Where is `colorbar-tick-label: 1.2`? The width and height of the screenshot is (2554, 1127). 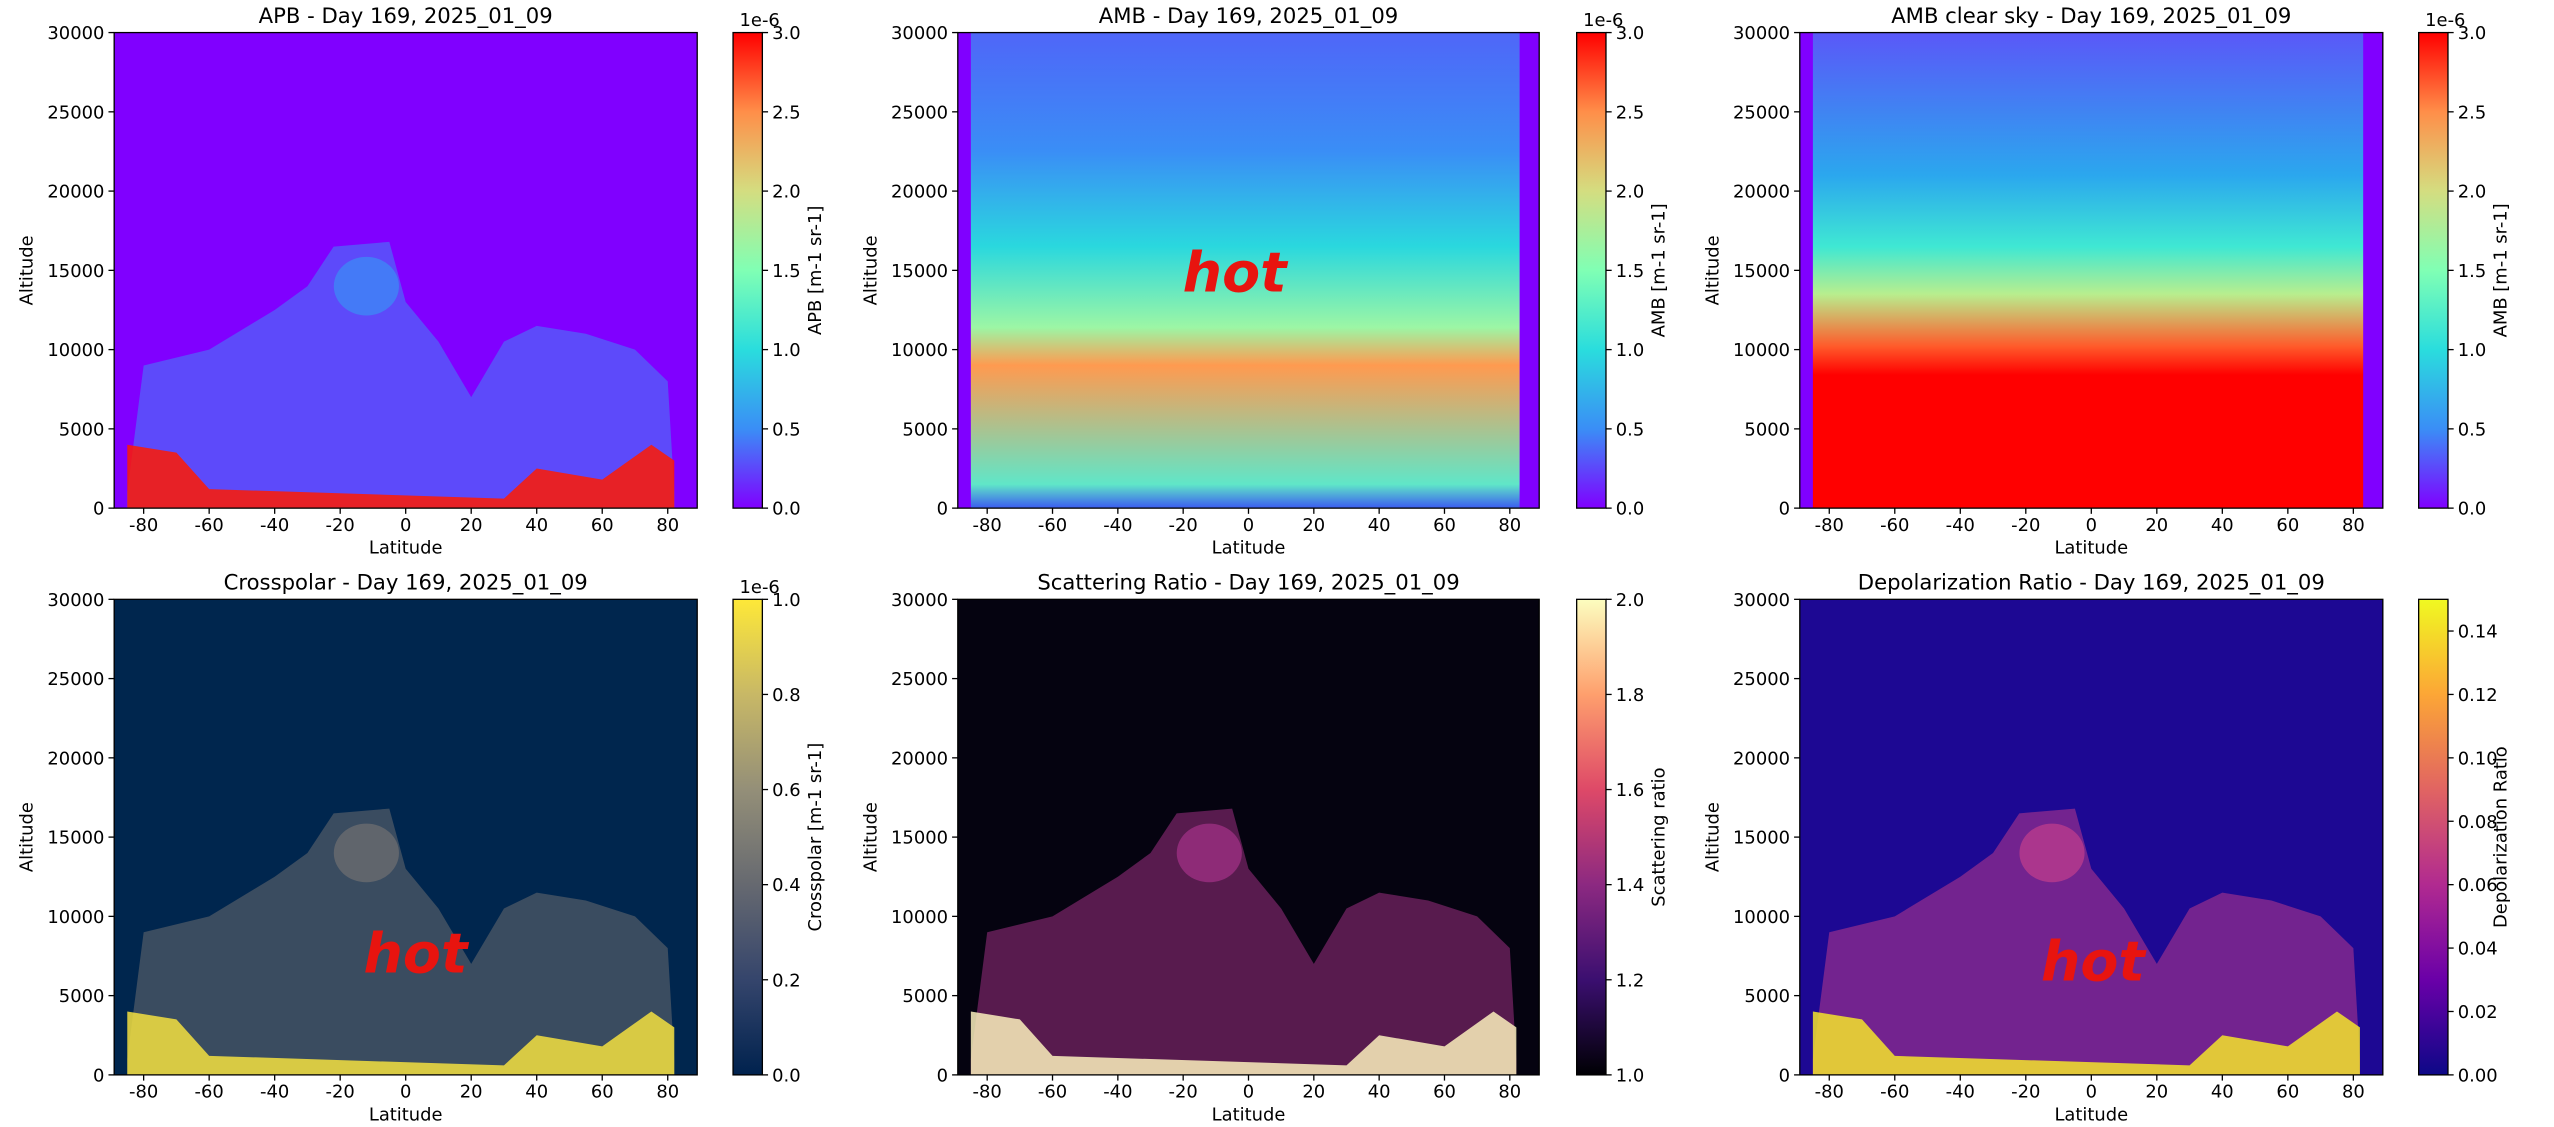 colorbar-tick-label: 1.2 is located at coordinates (1630, 980).